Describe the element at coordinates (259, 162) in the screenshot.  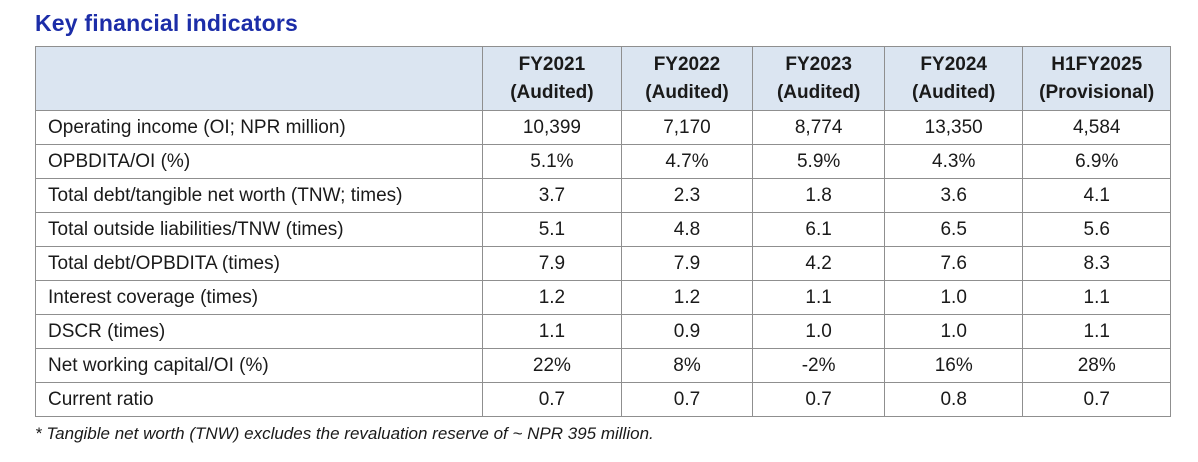
I see `row-label: OPBDITA/OI (%)` at that location.